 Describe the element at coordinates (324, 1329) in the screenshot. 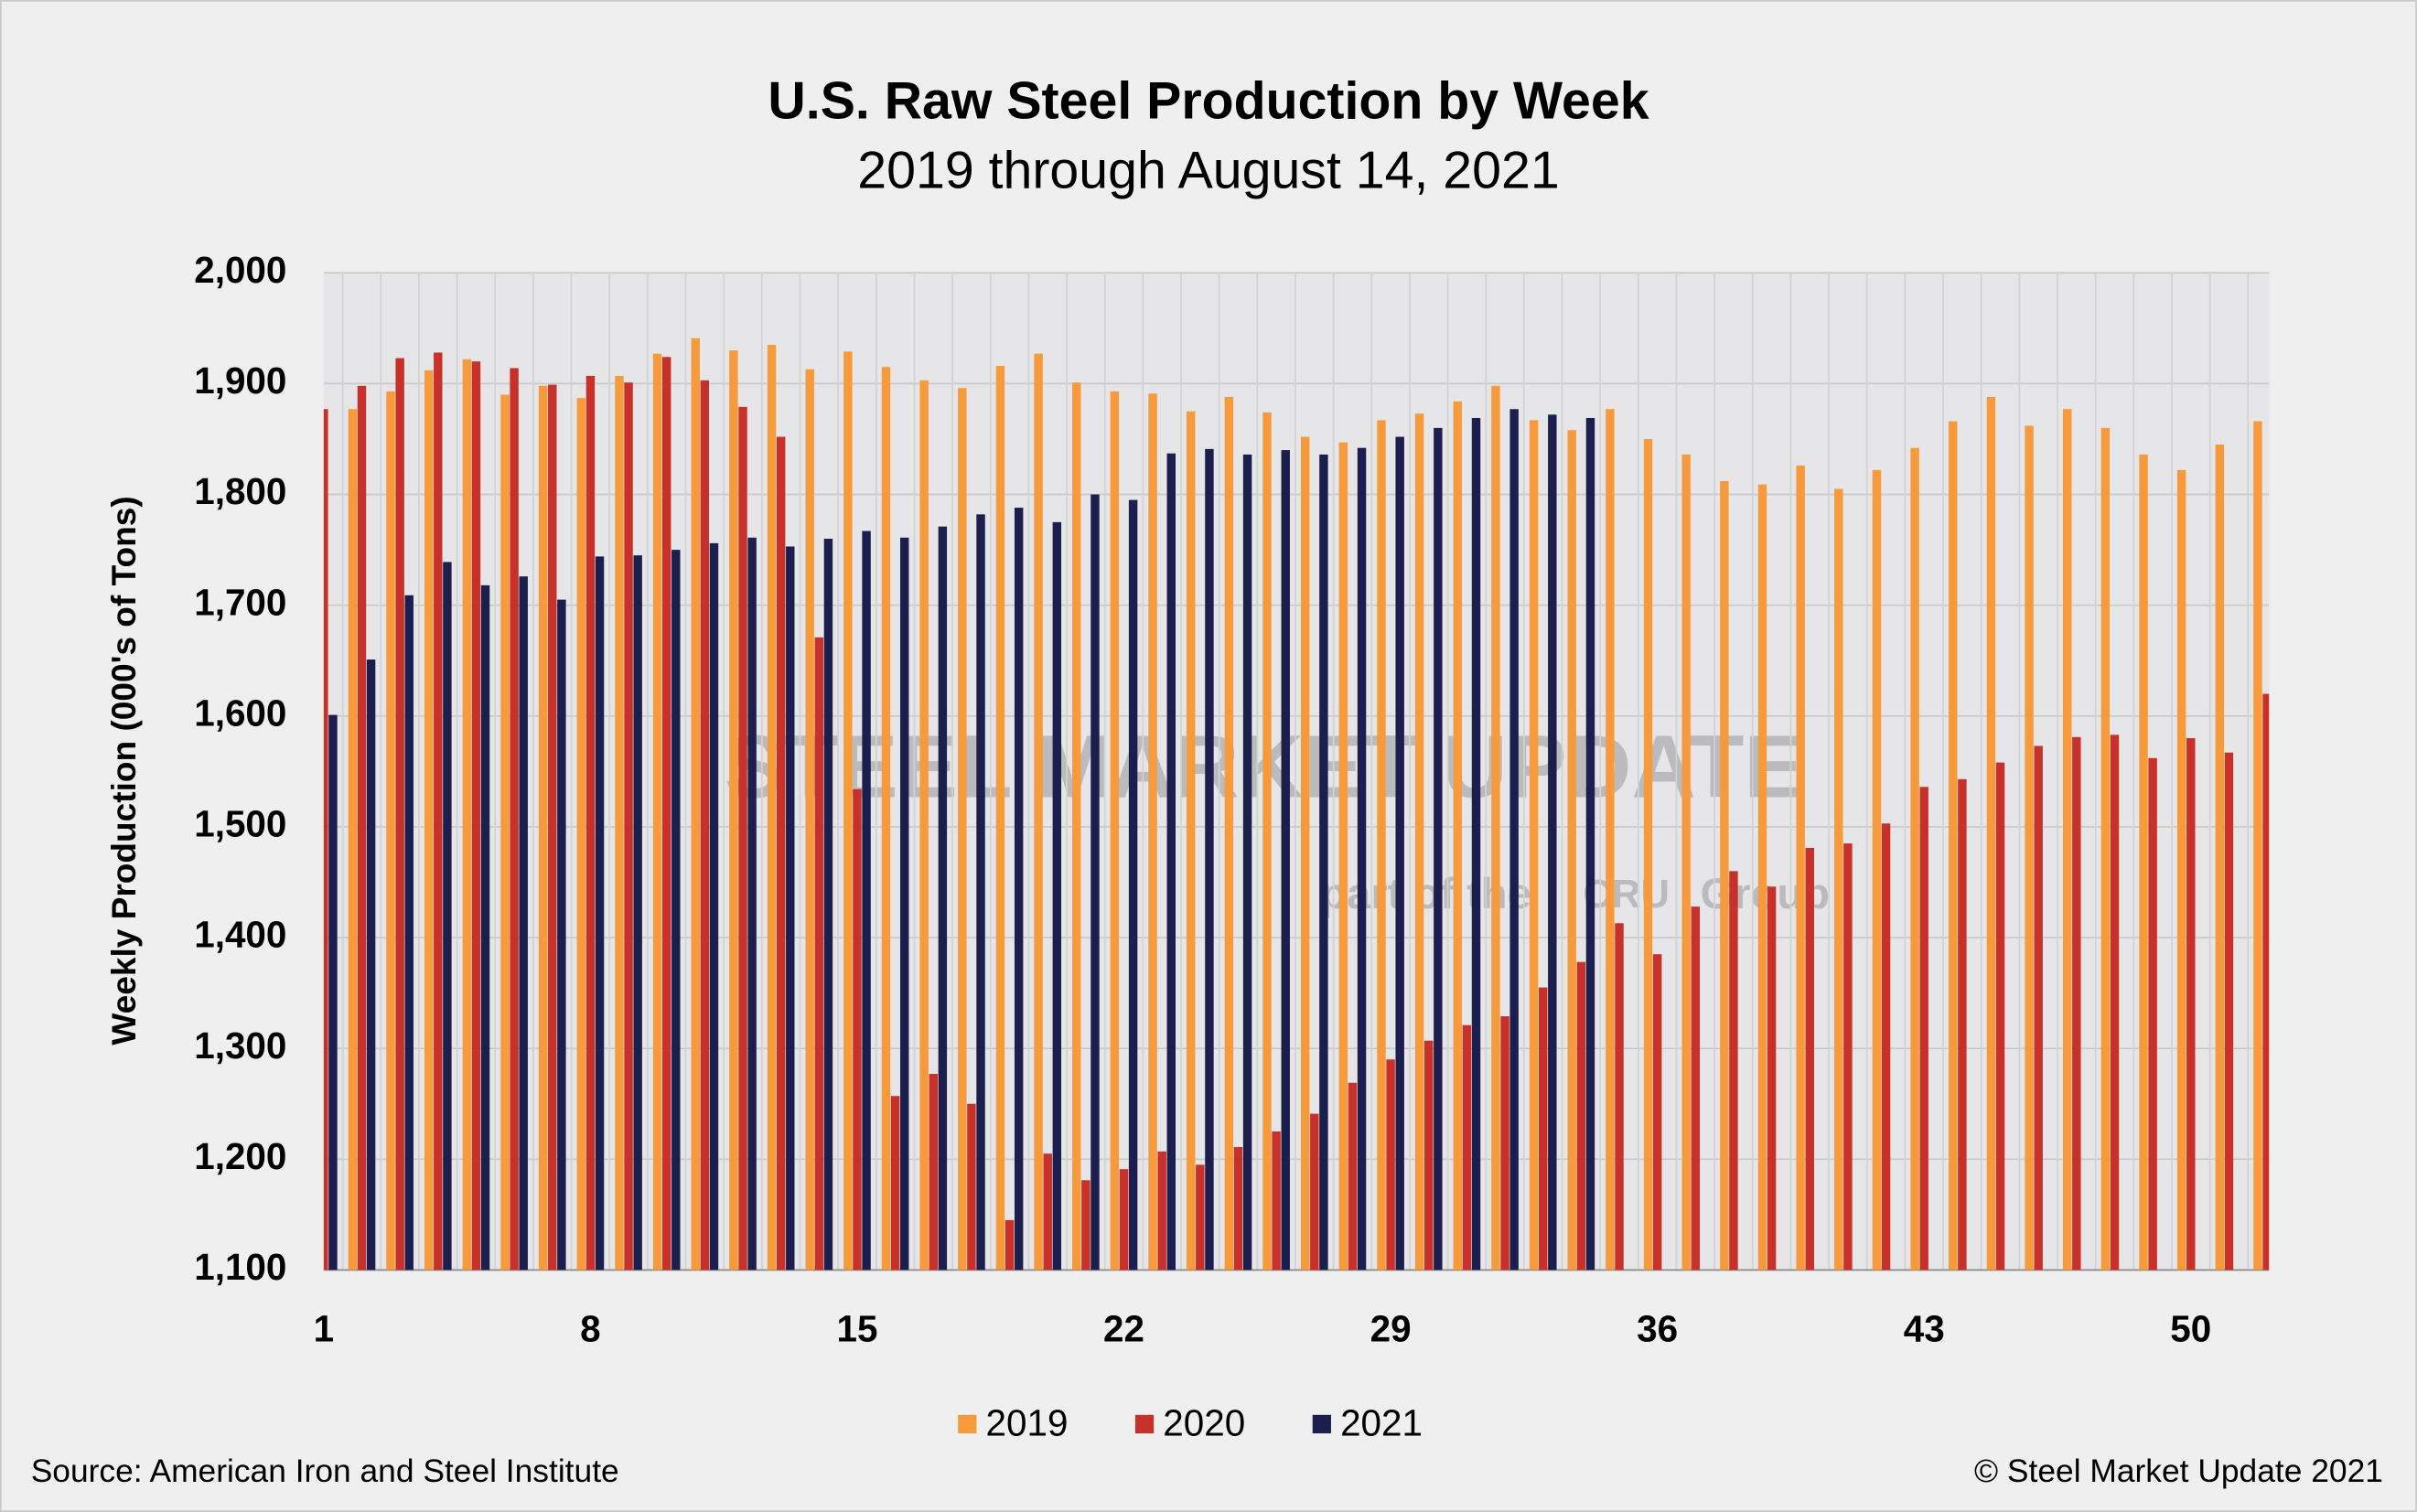

I see `x-tick-label: 1` at that location.